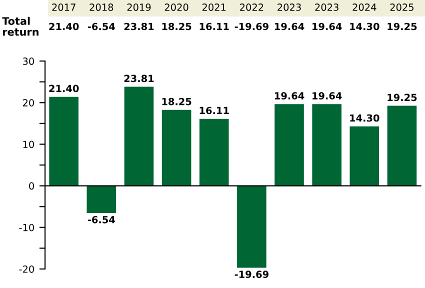  What do you see at coordinates (177, 26) in the screenshot?
I see `data-label: 18.25` at bounding box center [177, 26].